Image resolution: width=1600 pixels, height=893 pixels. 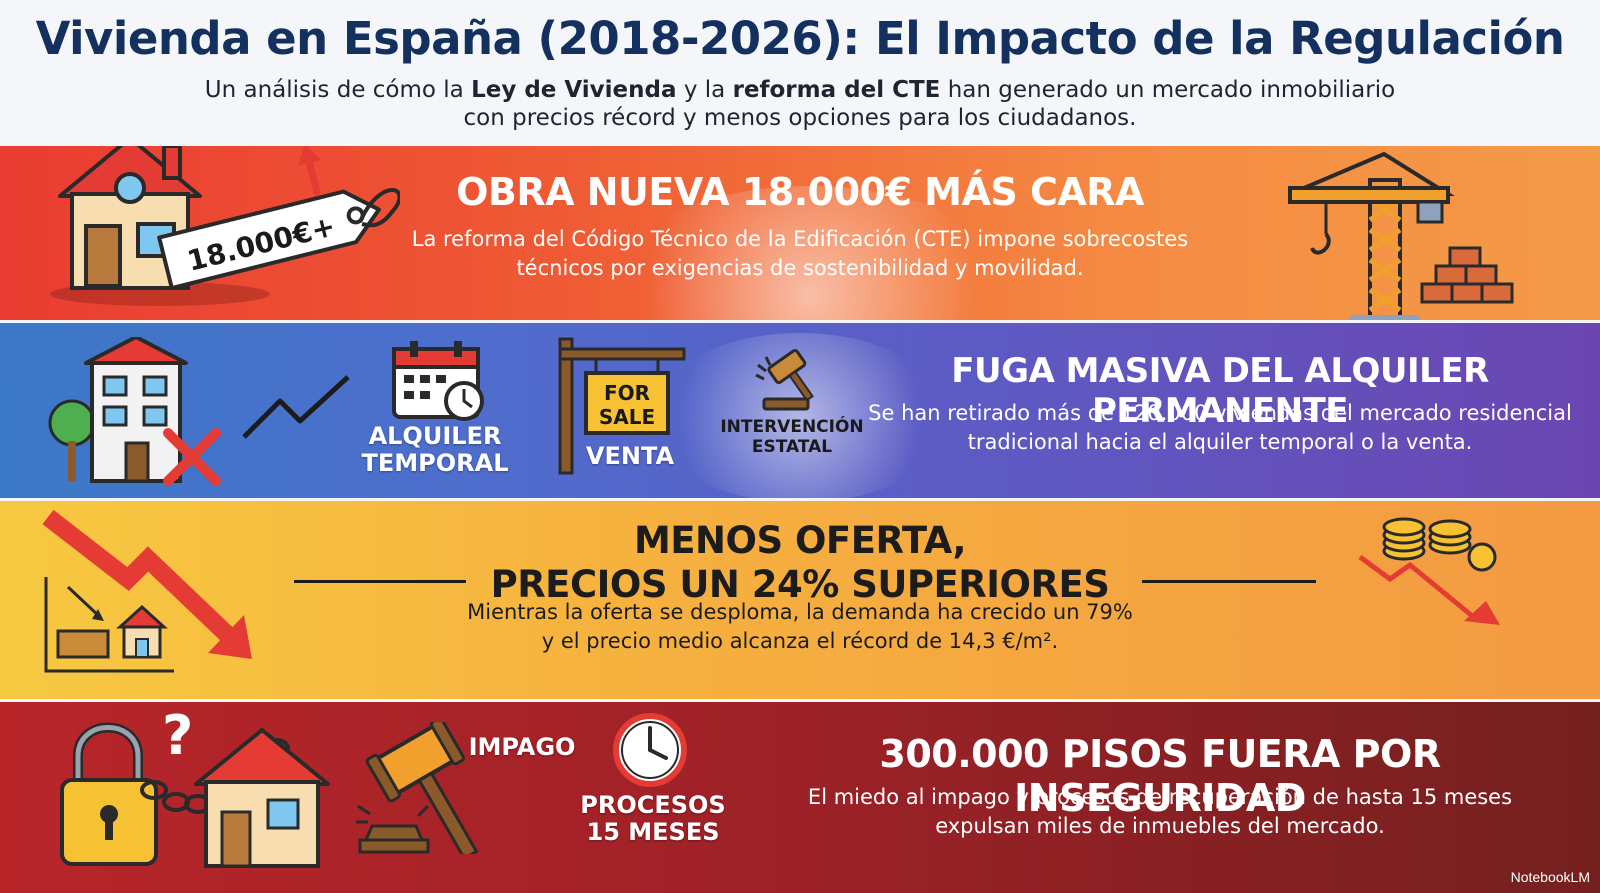 What do you see at coordinates (1160, 776) in the screenshot?
I see `section-heading: 300.000 PISOS FUERA POR INSEGURIDAD` at bounding box center [1160, 776].